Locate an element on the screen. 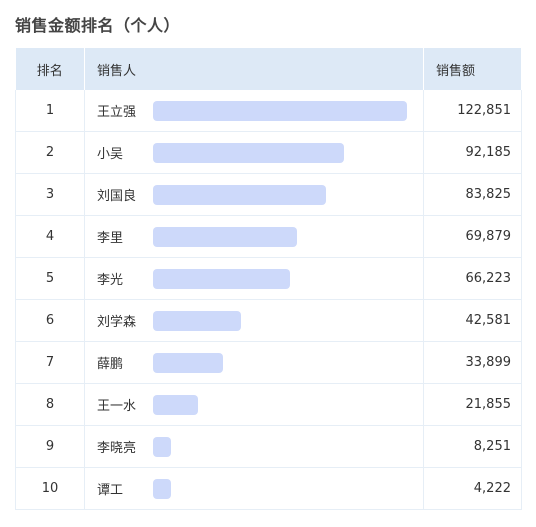 Image resolution: width=536 pixels, height=527 pixels. person-cell: 刘学森 is located at coordinates (254, 320).